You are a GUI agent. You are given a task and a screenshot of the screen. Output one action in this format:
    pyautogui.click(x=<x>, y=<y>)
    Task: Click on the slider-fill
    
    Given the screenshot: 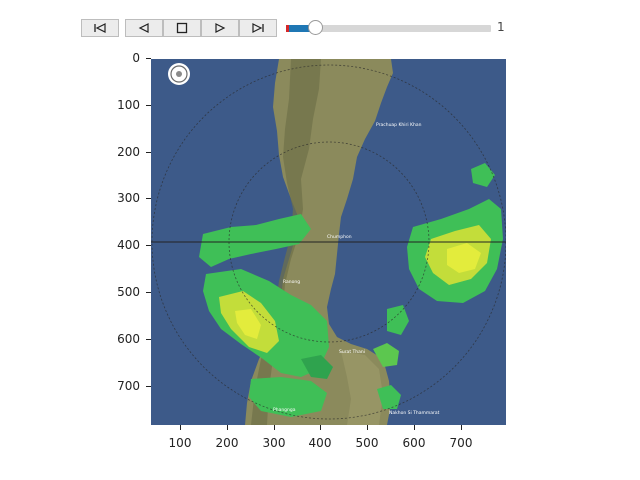 What is the action you would take?
    pyautogui.click(x=300, y=28)
    